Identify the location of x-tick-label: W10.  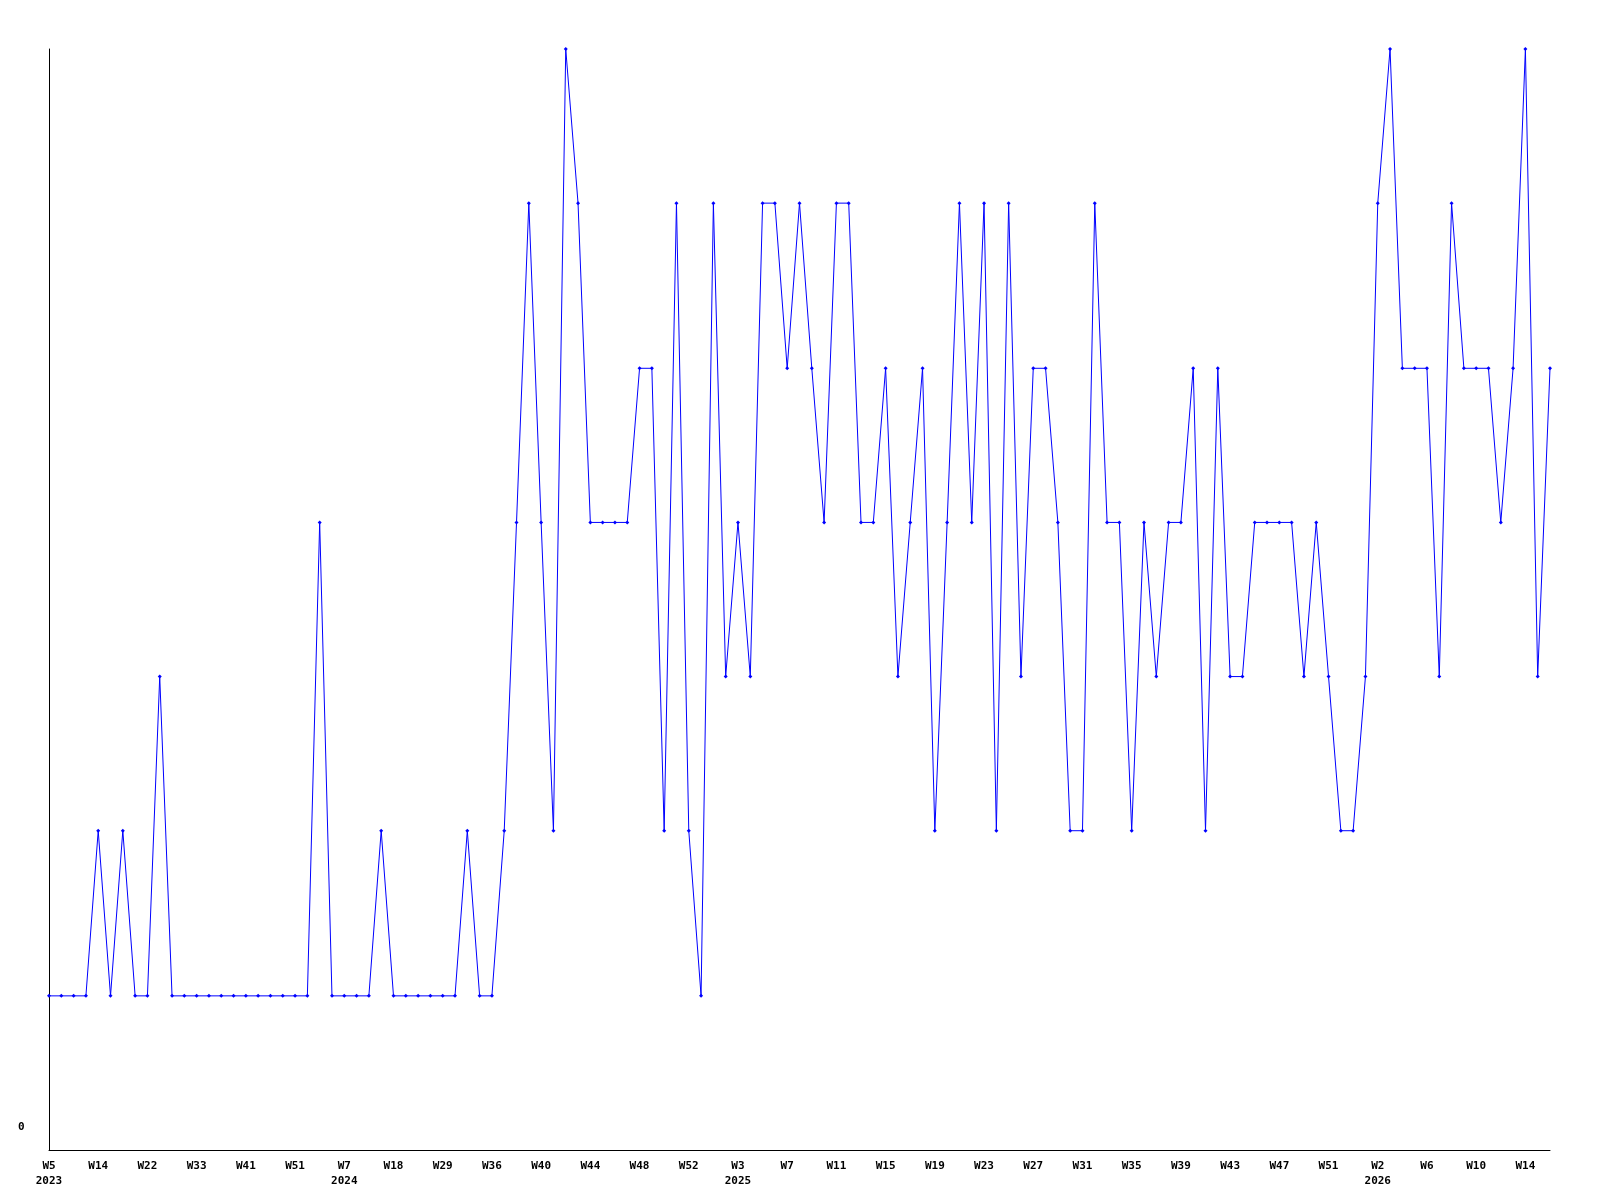
(1476, 1165).